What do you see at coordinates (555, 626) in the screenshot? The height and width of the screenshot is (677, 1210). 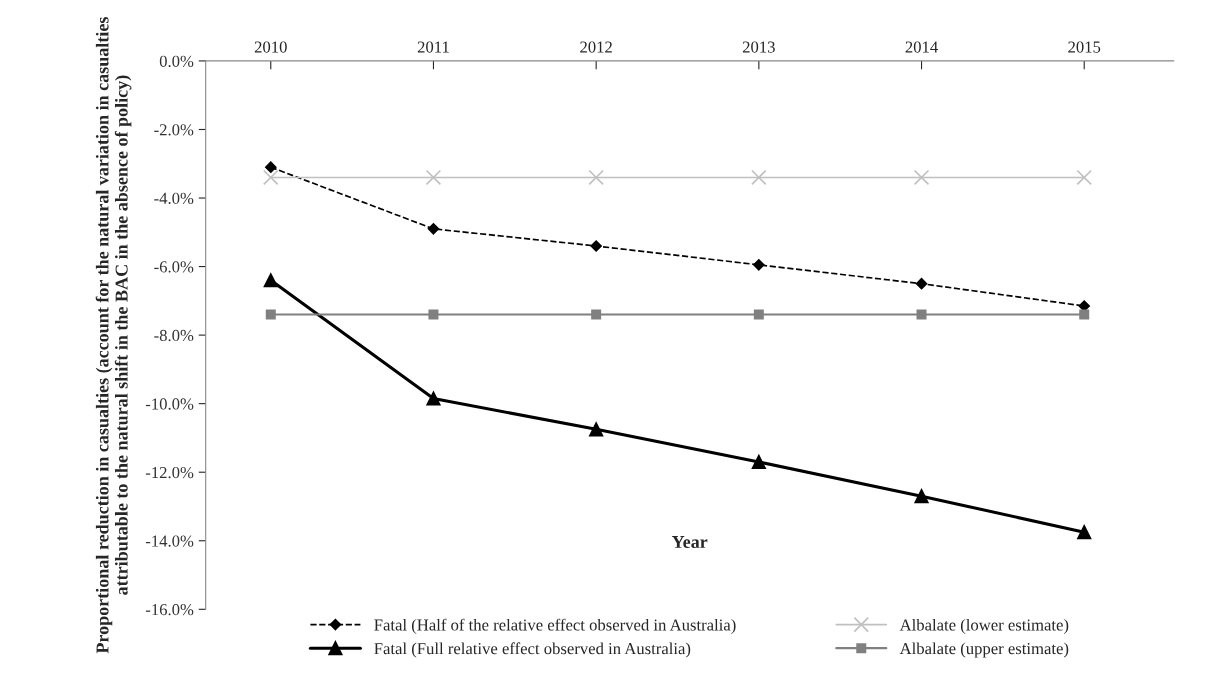 I see `legend-label: Fatal (Half of the relative effect observed in Australia)` at bounding box center [555, 626].